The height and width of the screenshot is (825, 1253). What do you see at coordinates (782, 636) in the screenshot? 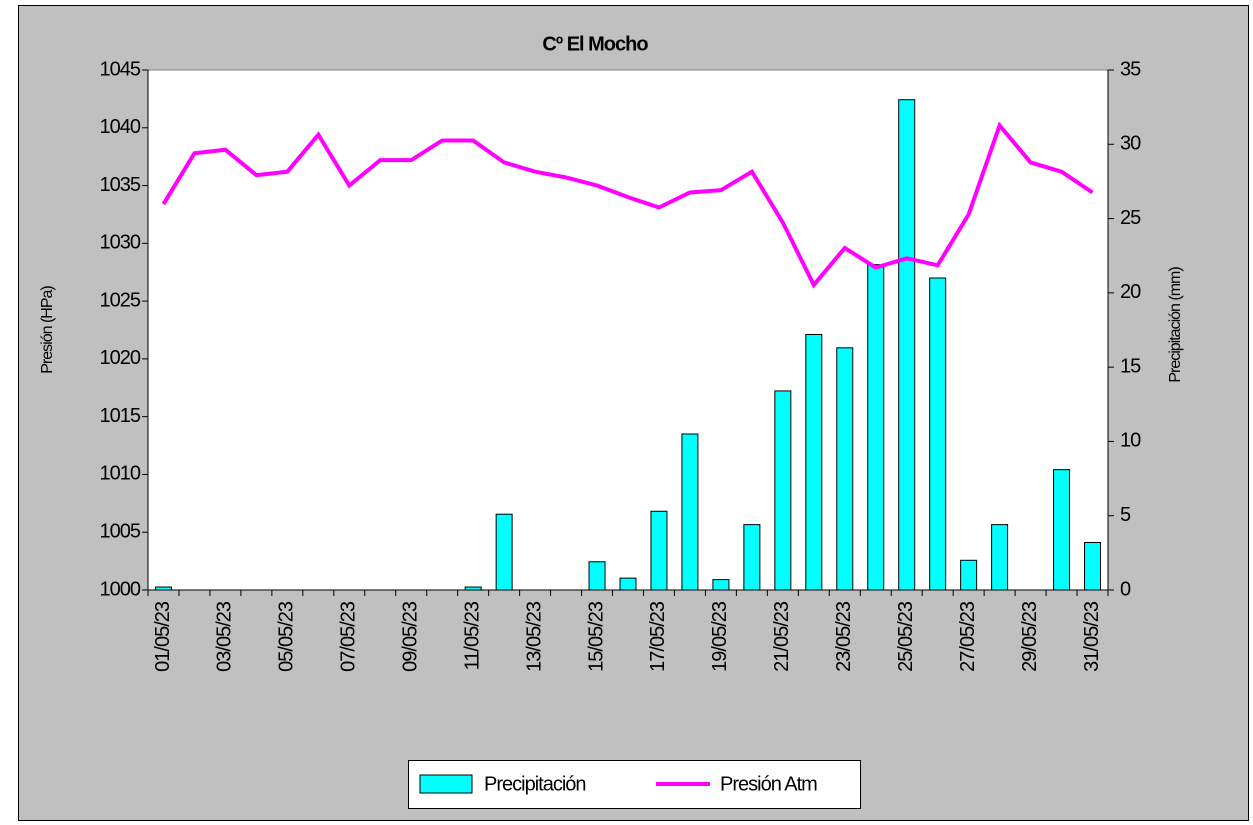
I see `x-tick-label: 21/05/23` at bounding box center [782, 636].